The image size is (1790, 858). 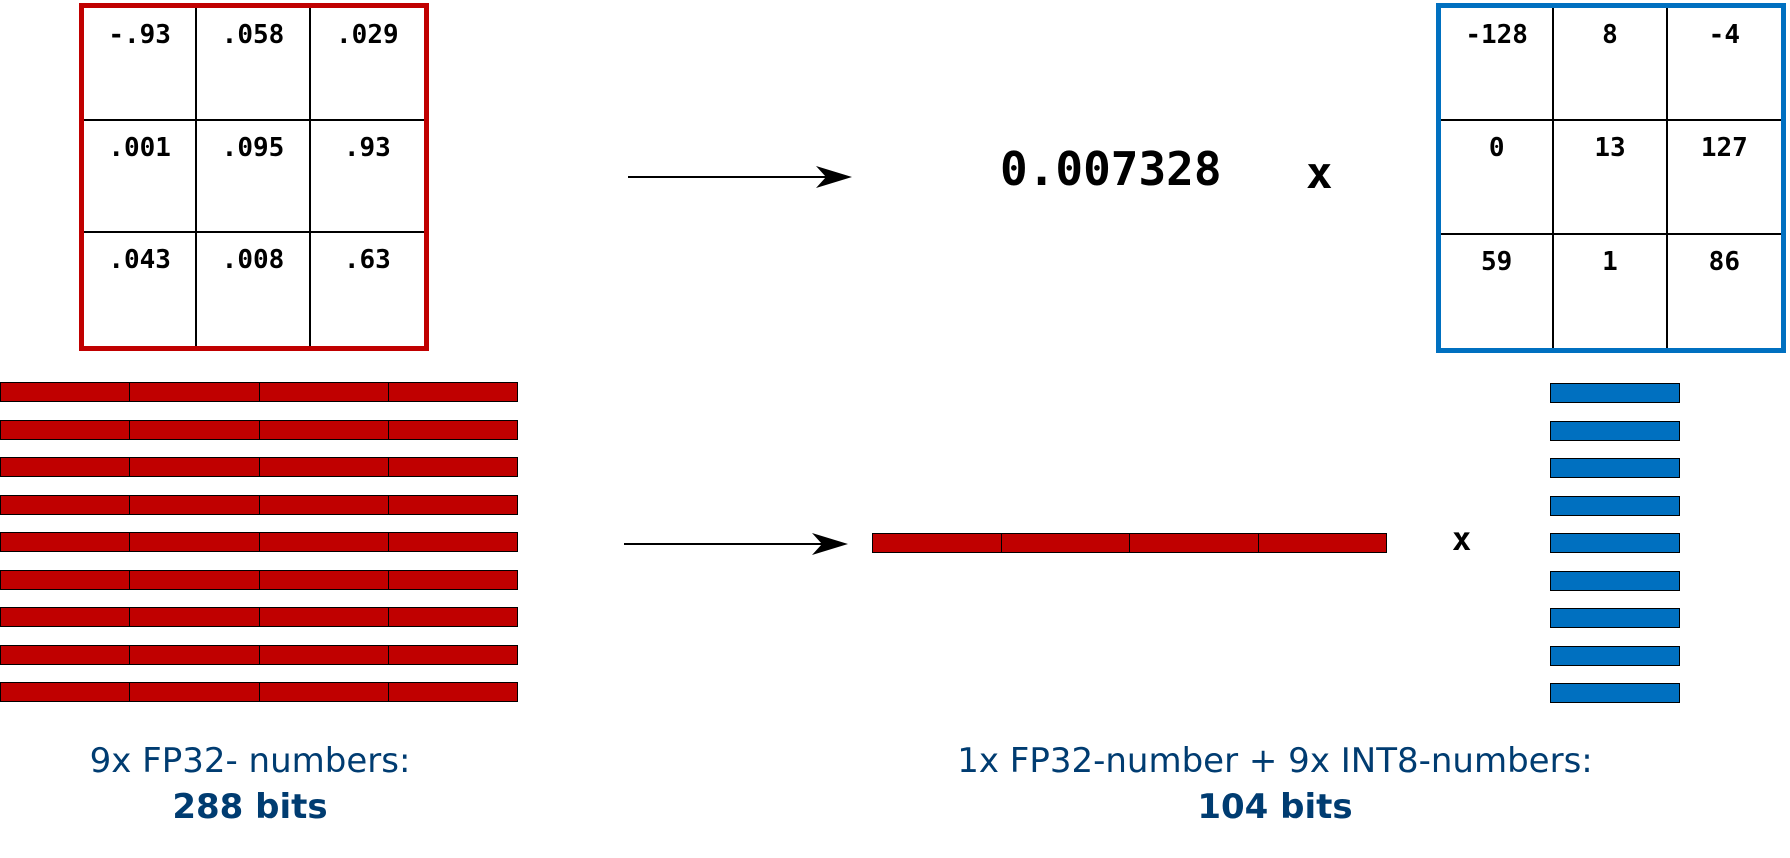 I want to click on fp32-cell: .043, so click(x=141, y=289).